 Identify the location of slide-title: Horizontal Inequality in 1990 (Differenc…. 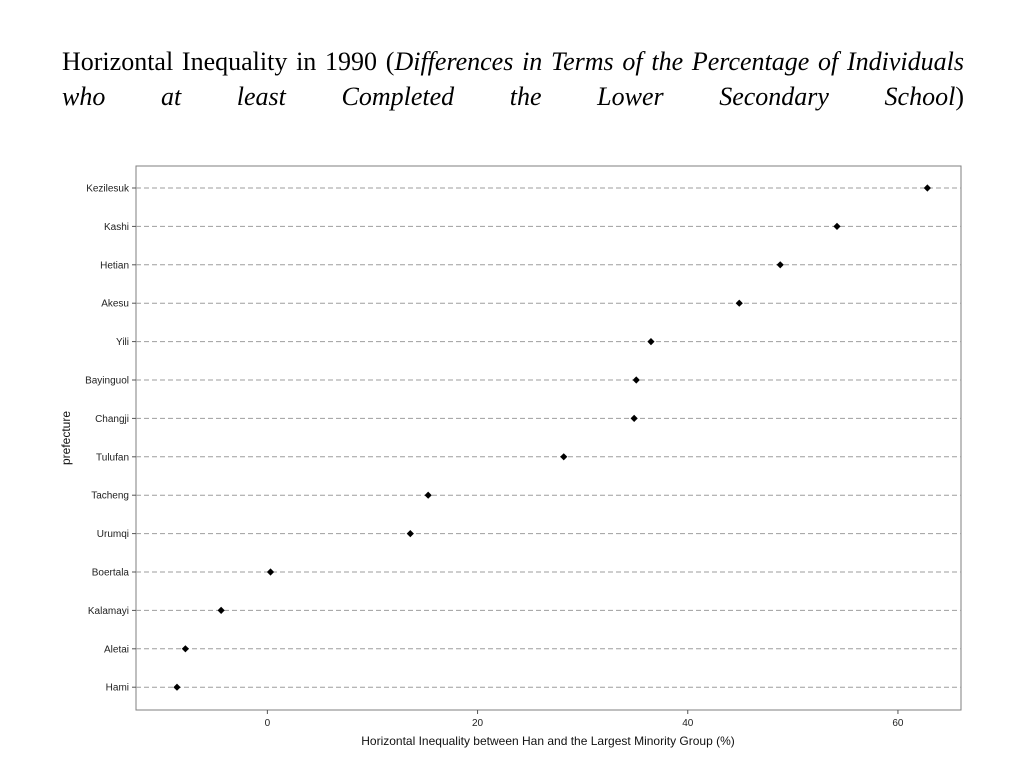
(513, 79).